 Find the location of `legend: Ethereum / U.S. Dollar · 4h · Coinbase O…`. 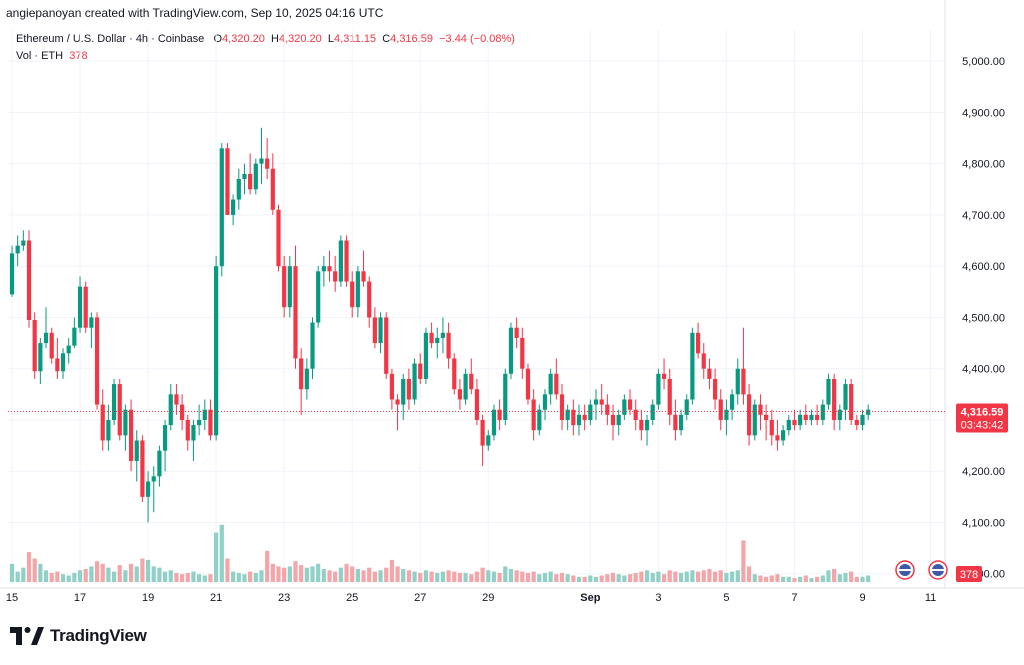

legend: Ethereum / U.S. Dollar · 4h · Coinbase O… is located at coordinates (265, 48).